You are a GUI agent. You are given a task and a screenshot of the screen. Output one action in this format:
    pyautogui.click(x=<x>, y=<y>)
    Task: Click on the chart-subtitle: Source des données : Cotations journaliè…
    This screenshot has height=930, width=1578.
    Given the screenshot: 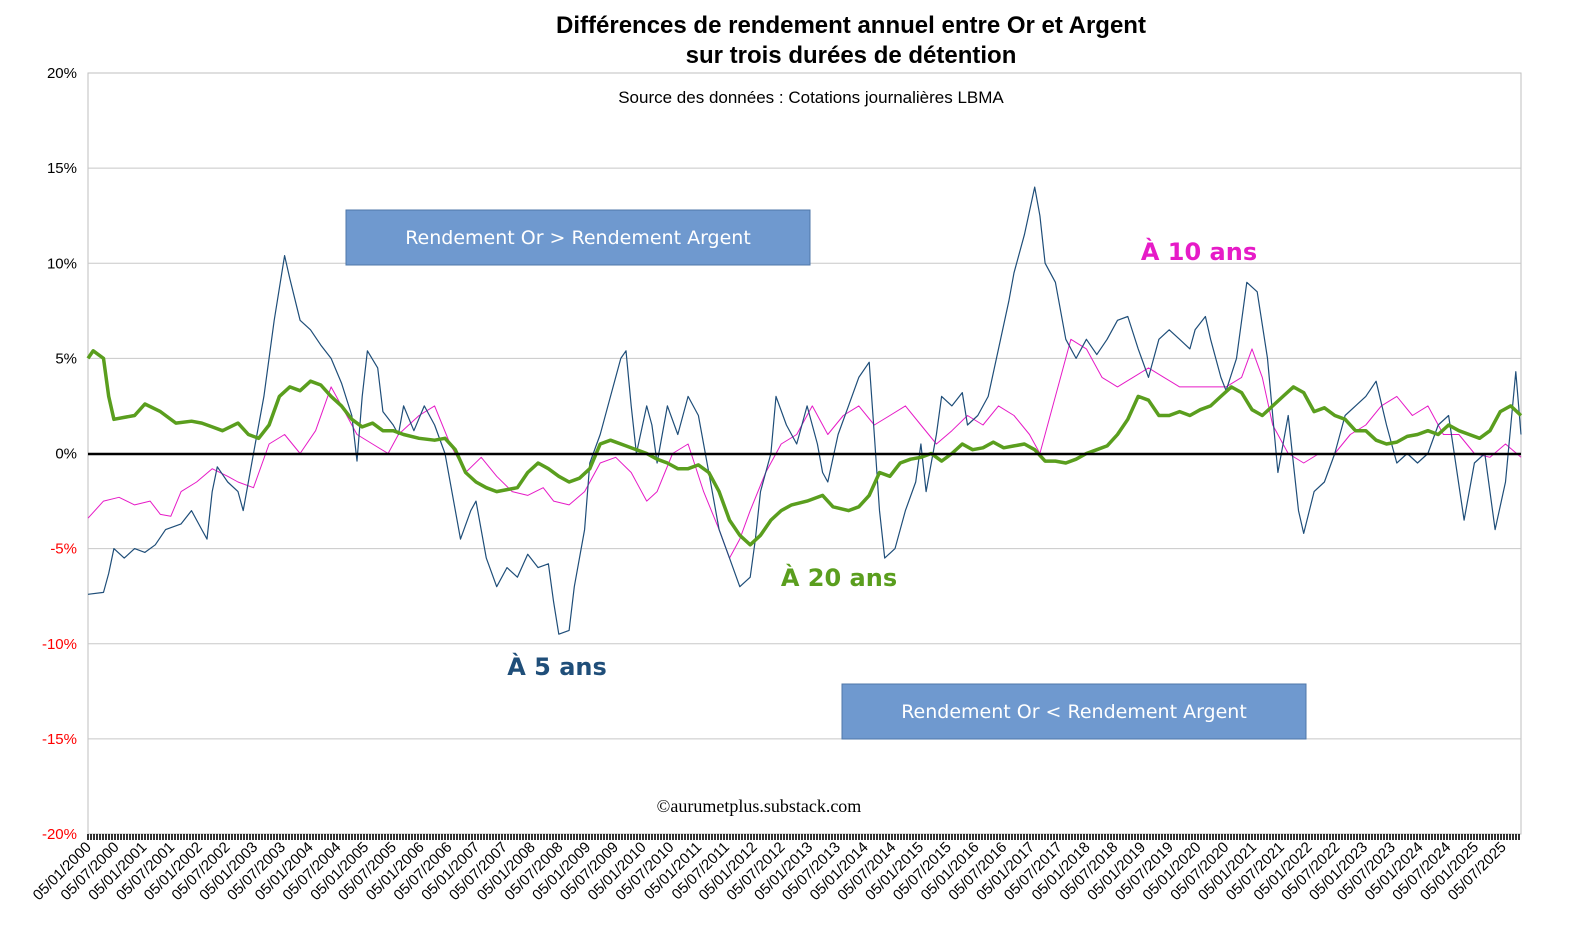 What is the action you would take?
    pyautogui.click(x=811, y=97)
    